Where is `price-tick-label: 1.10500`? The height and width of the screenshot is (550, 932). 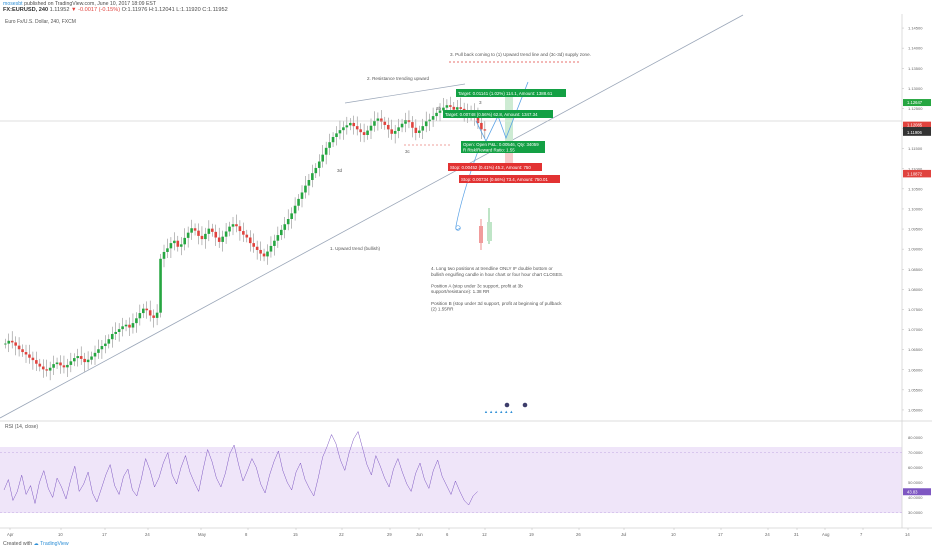
price-tick-label: 1.10500 is located at coordinates (915, 188).